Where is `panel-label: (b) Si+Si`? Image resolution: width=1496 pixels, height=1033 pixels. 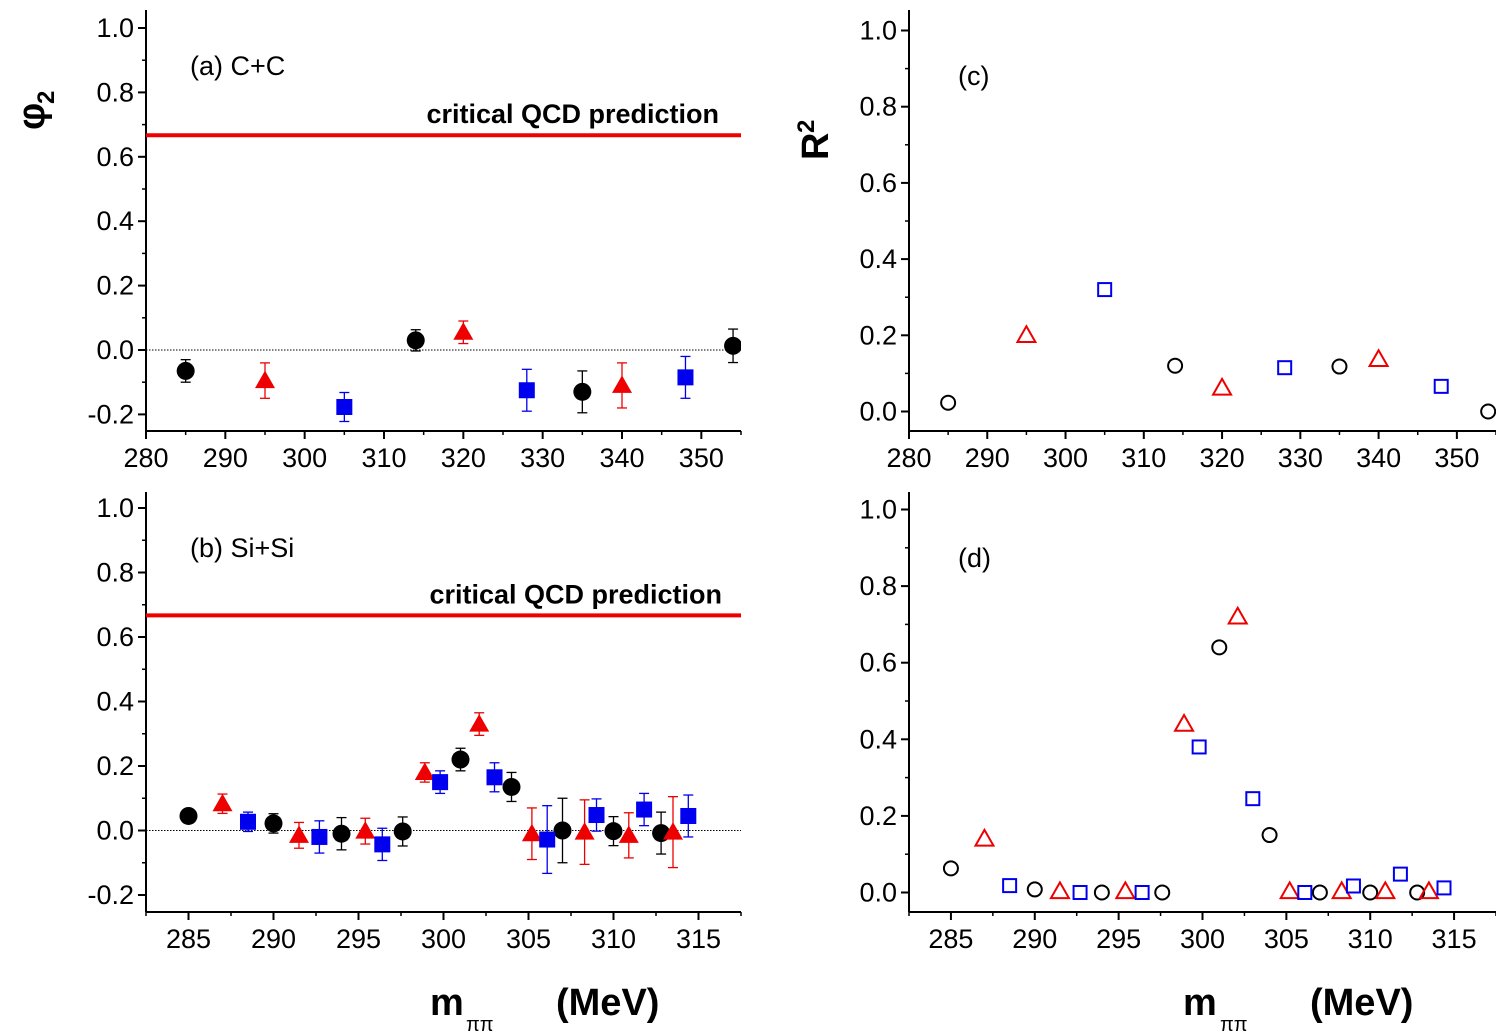
panel-label: (b) Si+Si is located at coordinates (242, 548).